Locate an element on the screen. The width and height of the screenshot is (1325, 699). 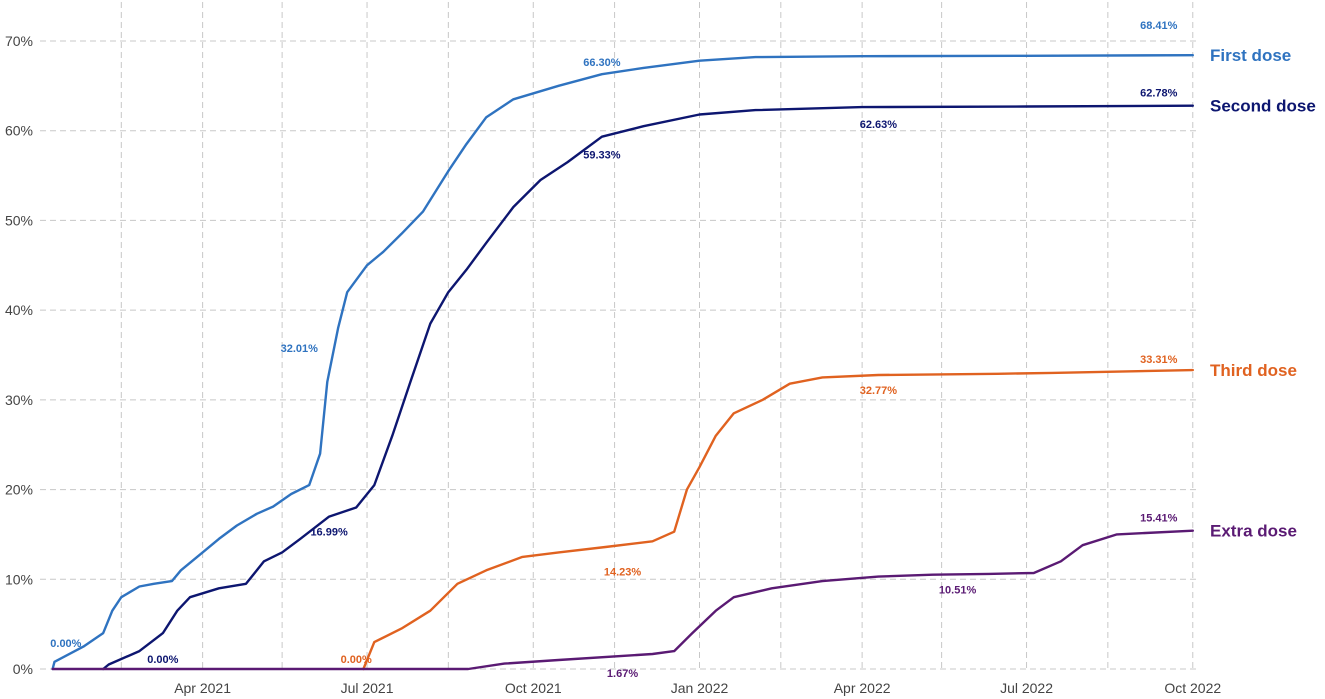
data-label-second-dose: 0.00% is located at coordinates (162, 660).